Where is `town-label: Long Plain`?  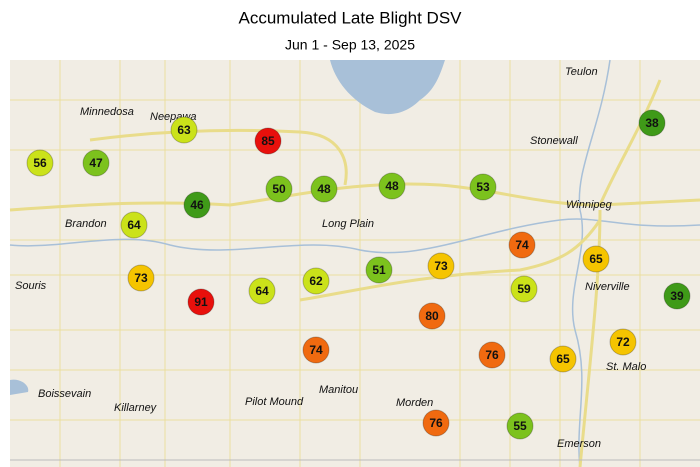 town-label: Long Plain is located at coordinates (348, 224).